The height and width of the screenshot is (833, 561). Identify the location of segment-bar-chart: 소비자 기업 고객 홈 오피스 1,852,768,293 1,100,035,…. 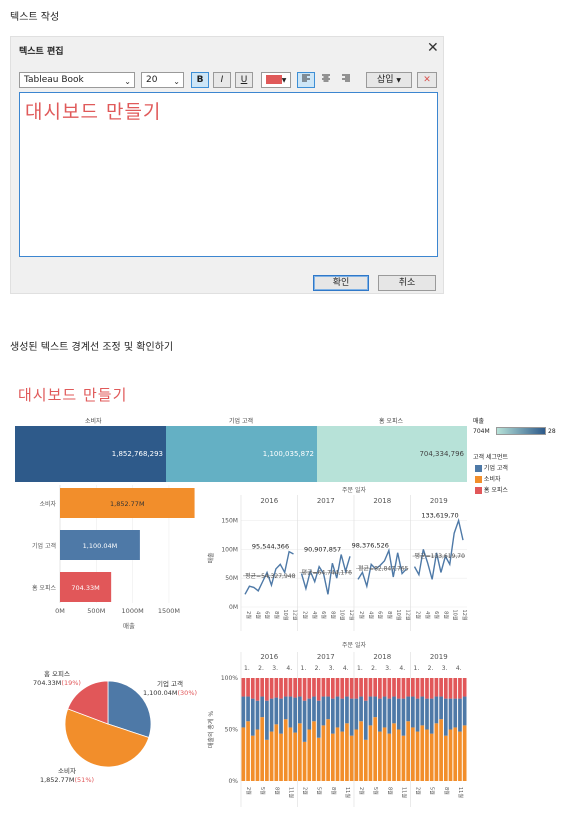
(241, 449).